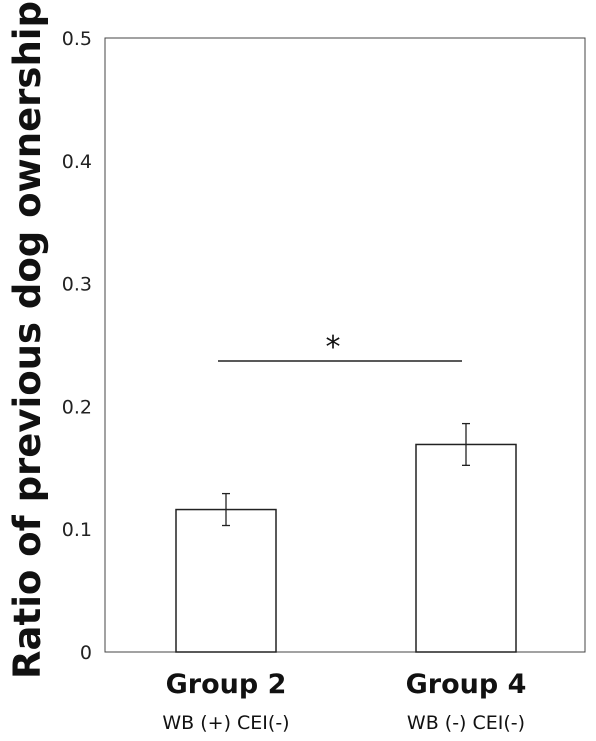 This screenshot has width=596, height=741. What do you see at coordinates (344, 701) in the screenshot?
I see `x-categories: Group 2 WB (+) CEI(-) Group 4 WB (-) CEI(-)` at bounding box center [344, 701].